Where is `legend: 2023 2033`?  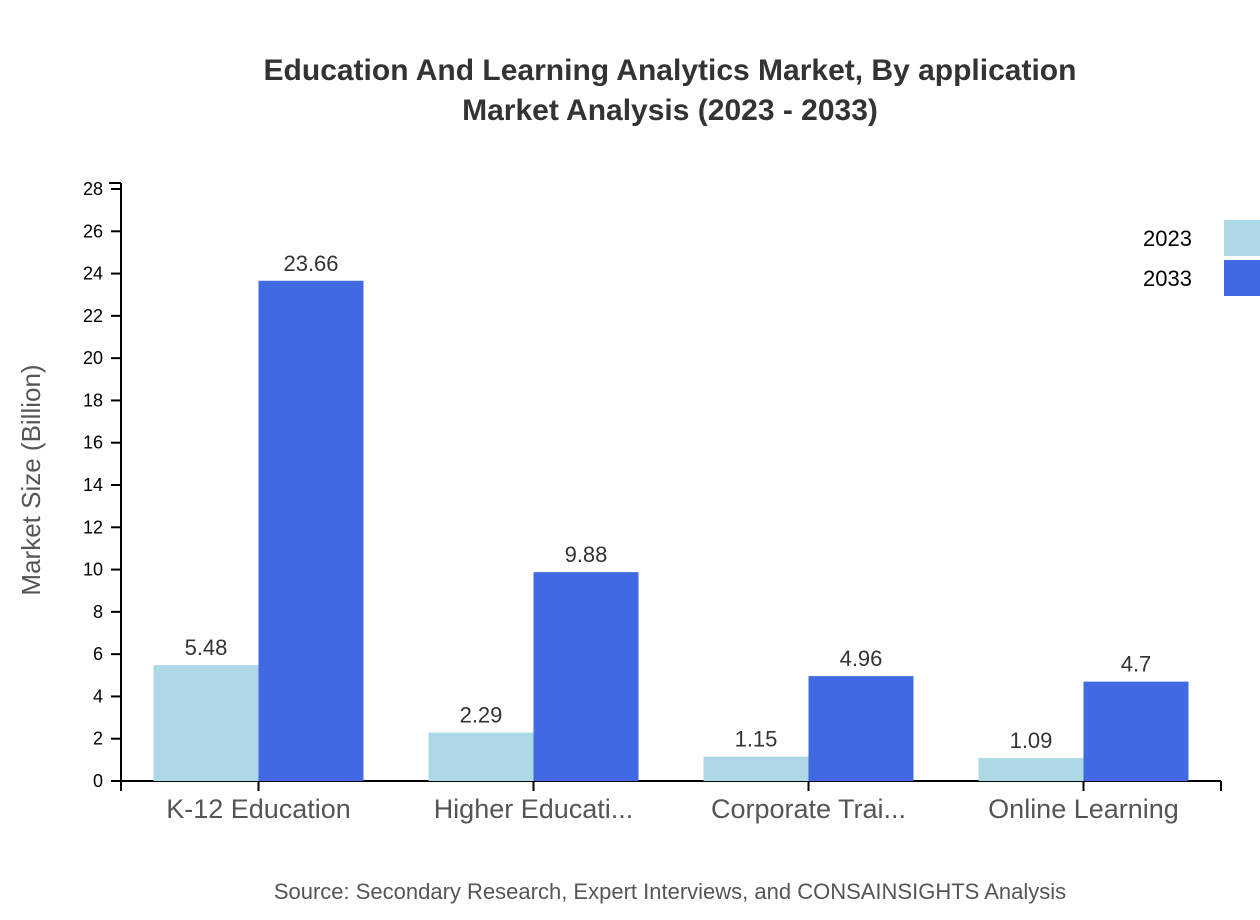 legend: 2023 2033 is located at coordinates (1201, 258).